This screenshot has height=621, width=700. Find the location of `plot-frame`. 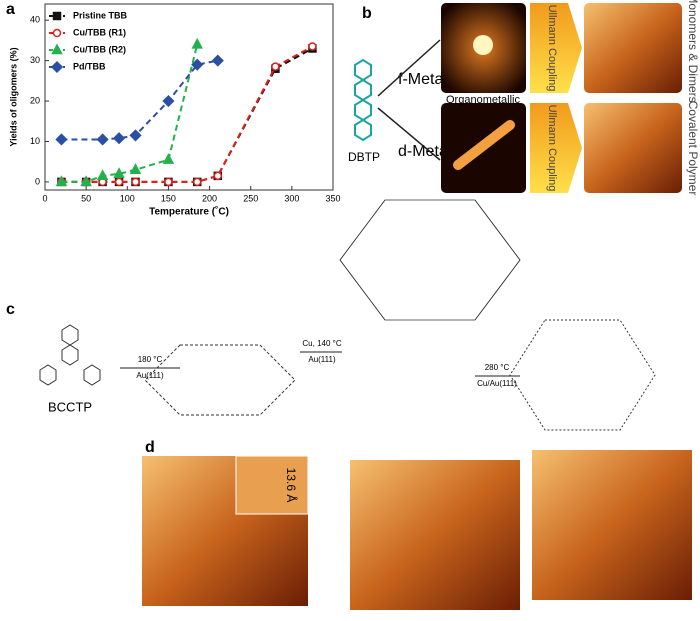

plot-frame is located at coordinates (189, 97).